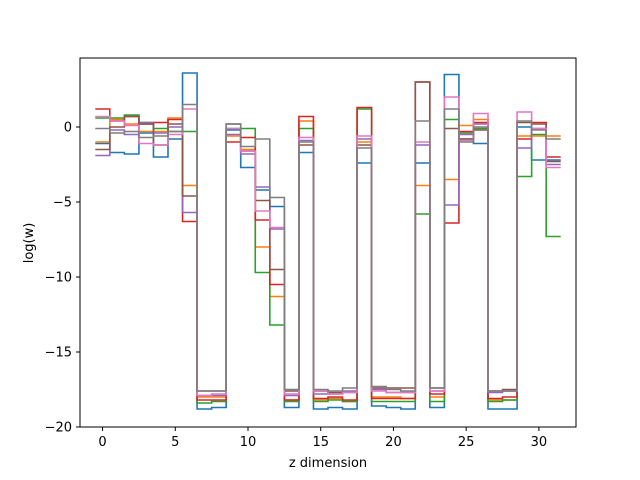 The width and height of the screenshot is (640, 480). What do you see at coordinates (175, 442) in the screenshot?
I see `x-tick-label: 5` at bounding box center [175, 442].